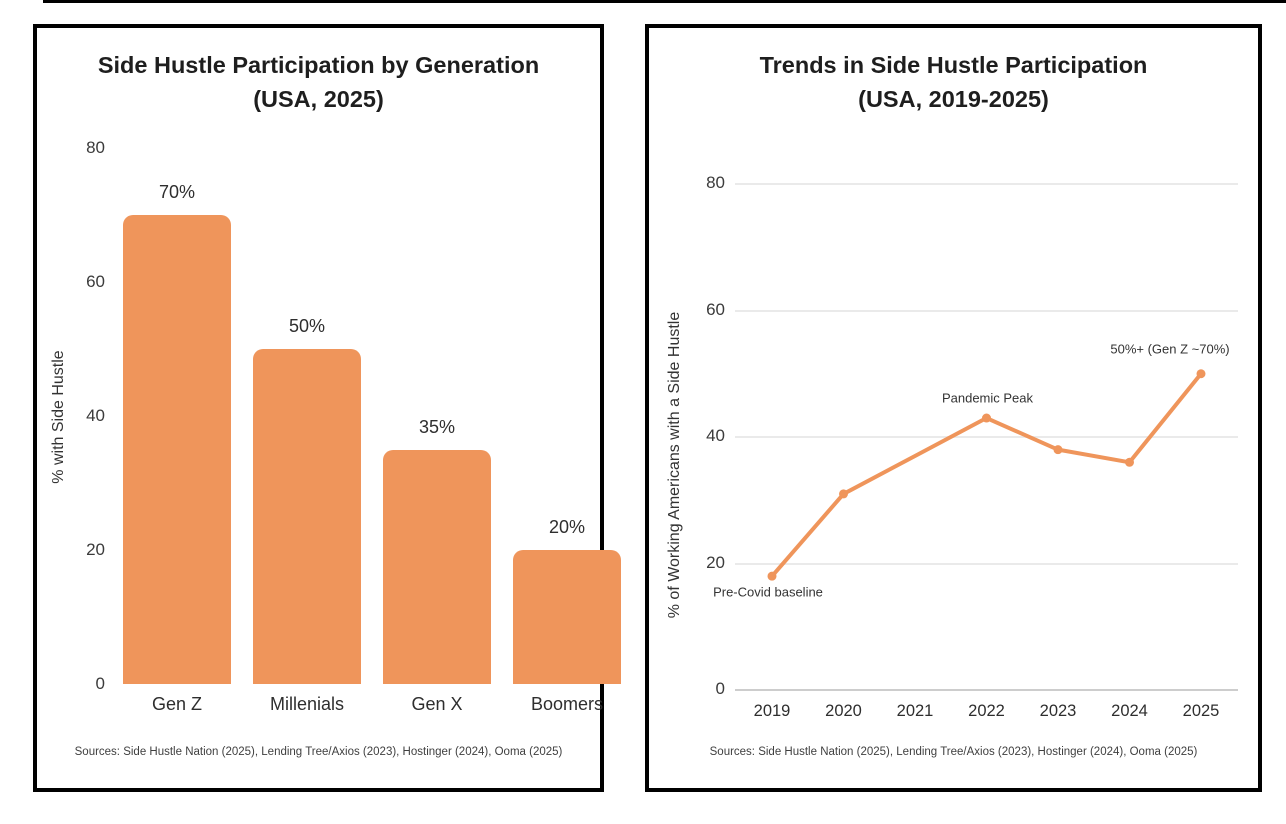  I want to click on bar-chart-y-tick: 20, so click(95, 549).